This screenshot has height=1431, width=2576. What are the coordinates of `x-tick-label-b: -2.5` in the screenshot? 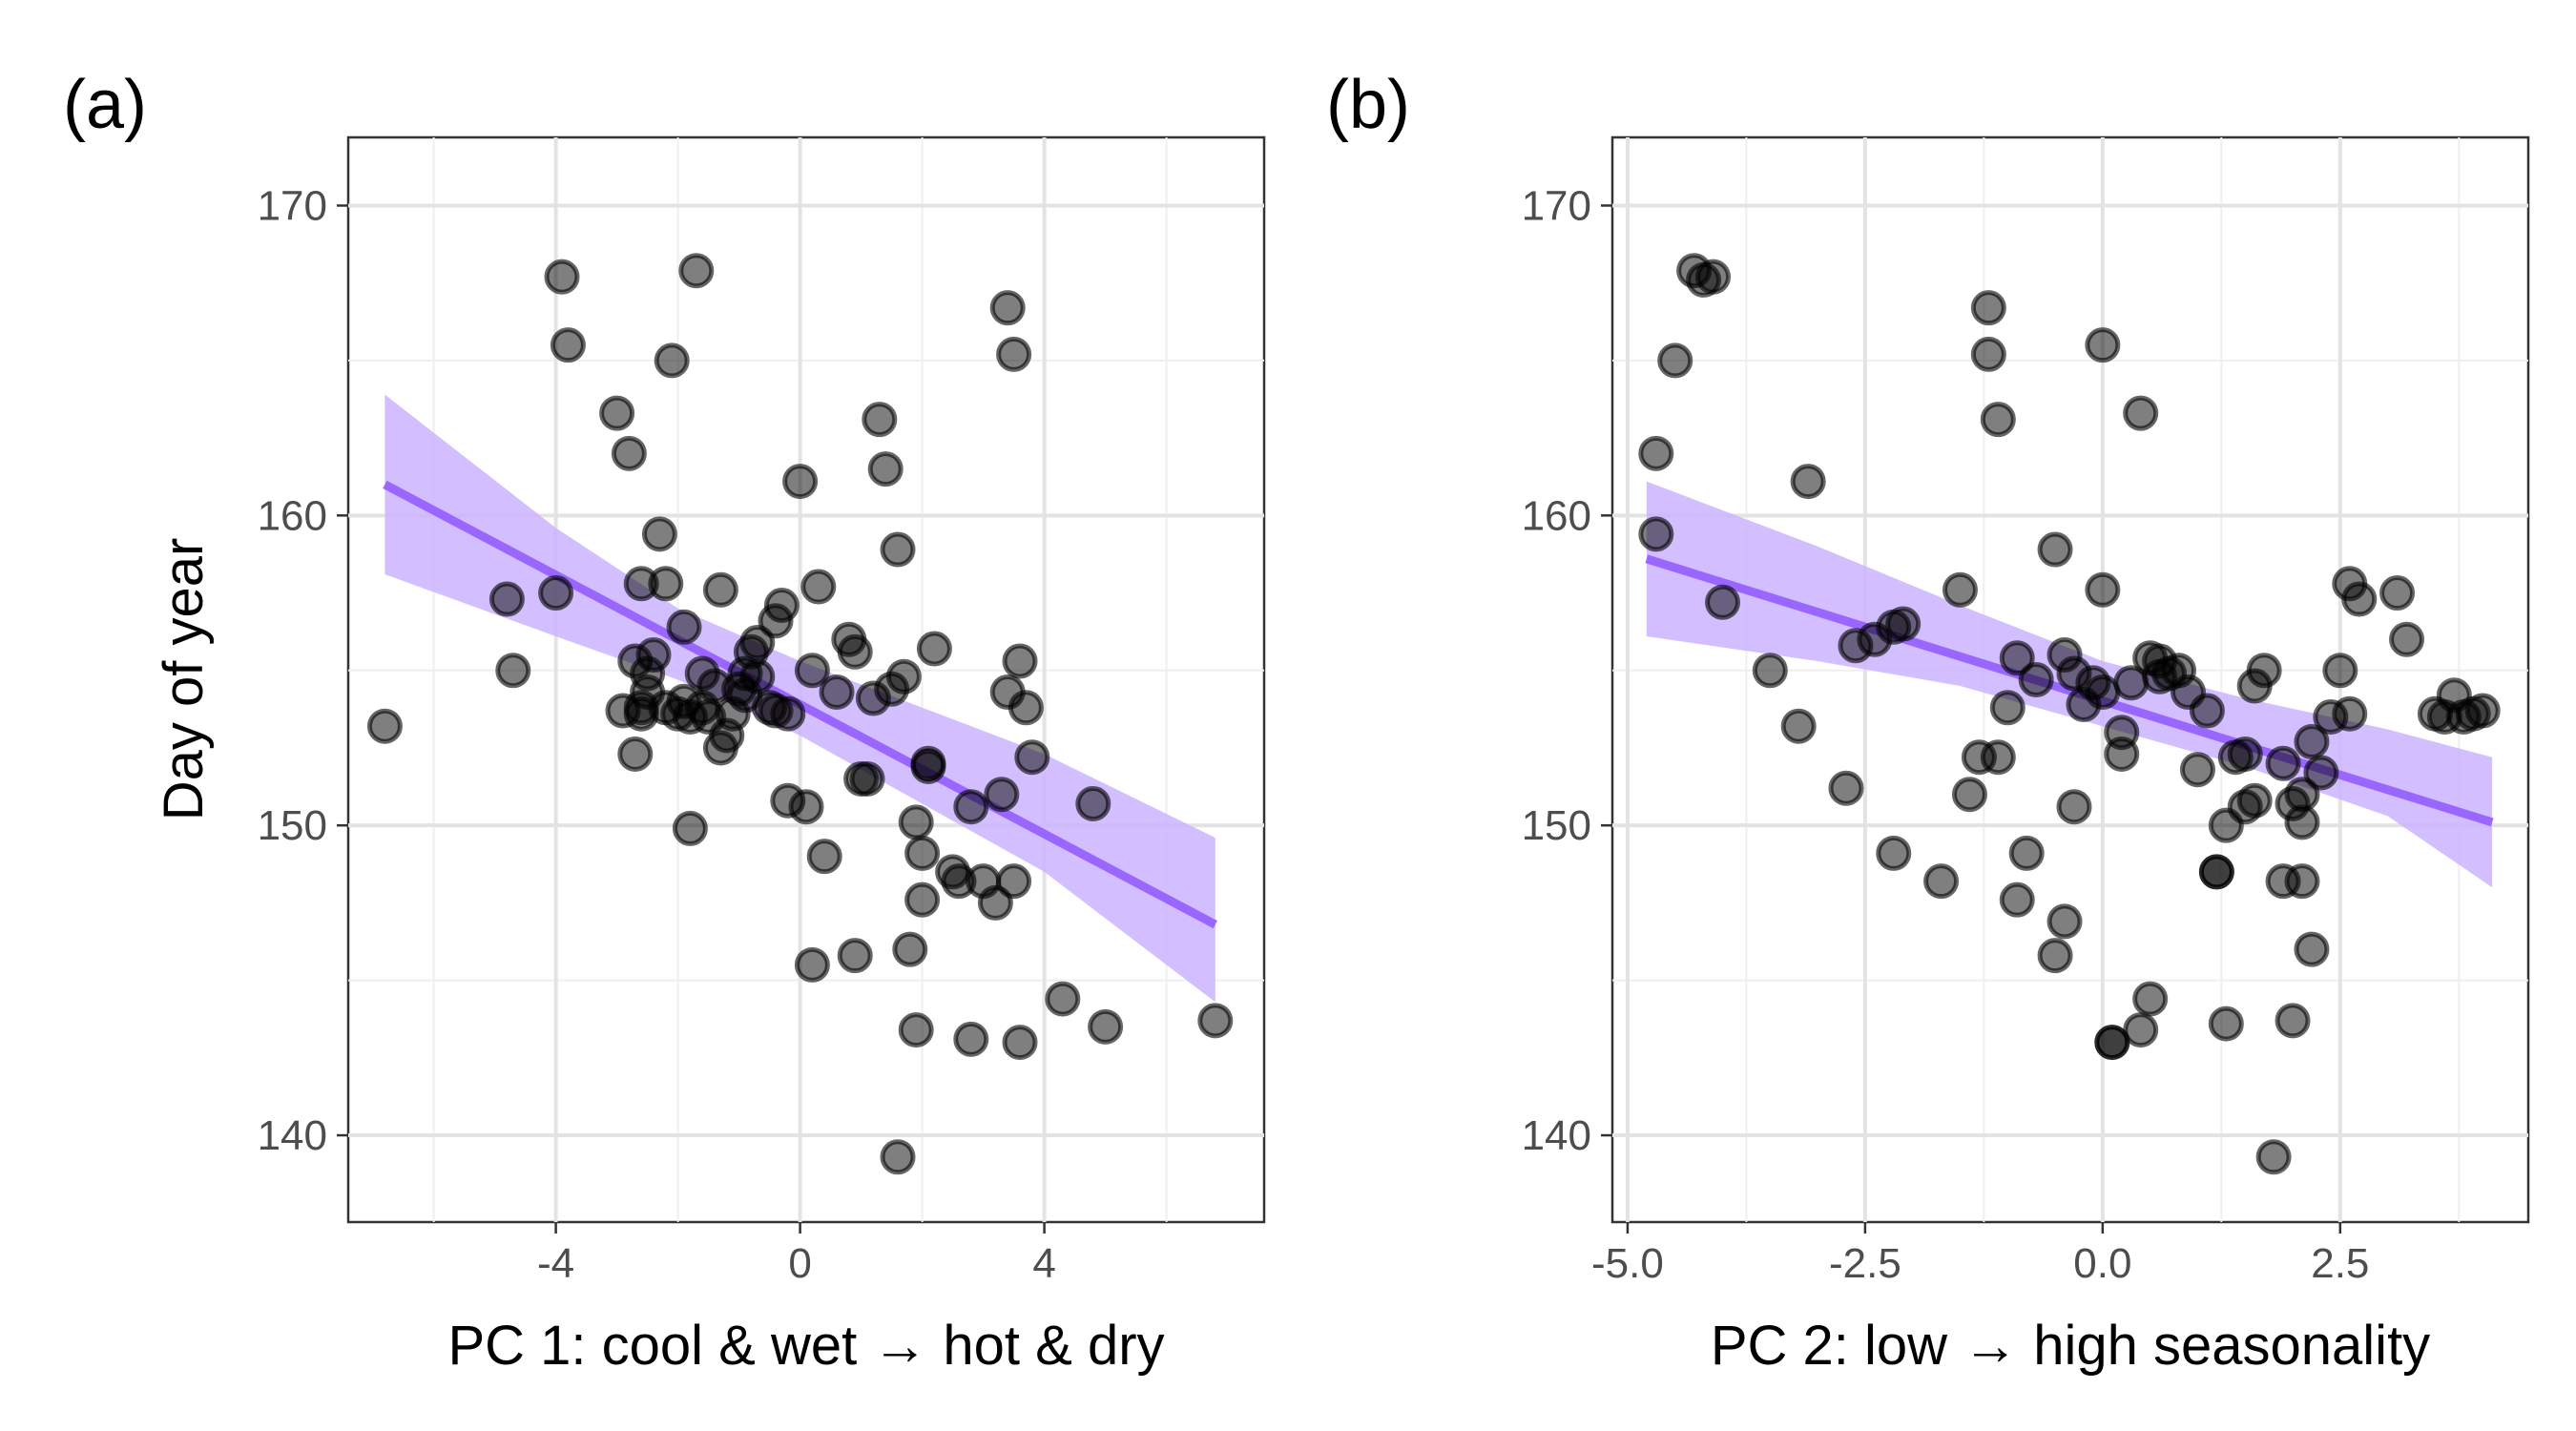 It's located at (1865, 1263).